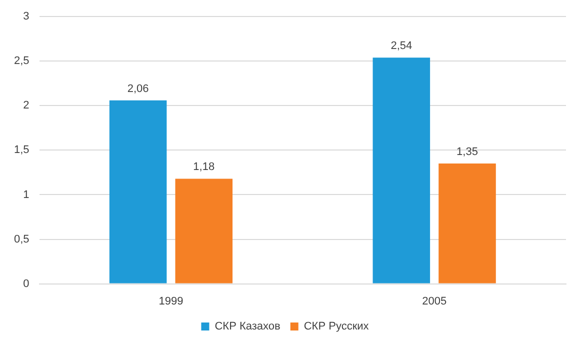  Describe the element at coordinates (22, 150) in the screenshot. I see `y-tick-label: 1,5` at that location.